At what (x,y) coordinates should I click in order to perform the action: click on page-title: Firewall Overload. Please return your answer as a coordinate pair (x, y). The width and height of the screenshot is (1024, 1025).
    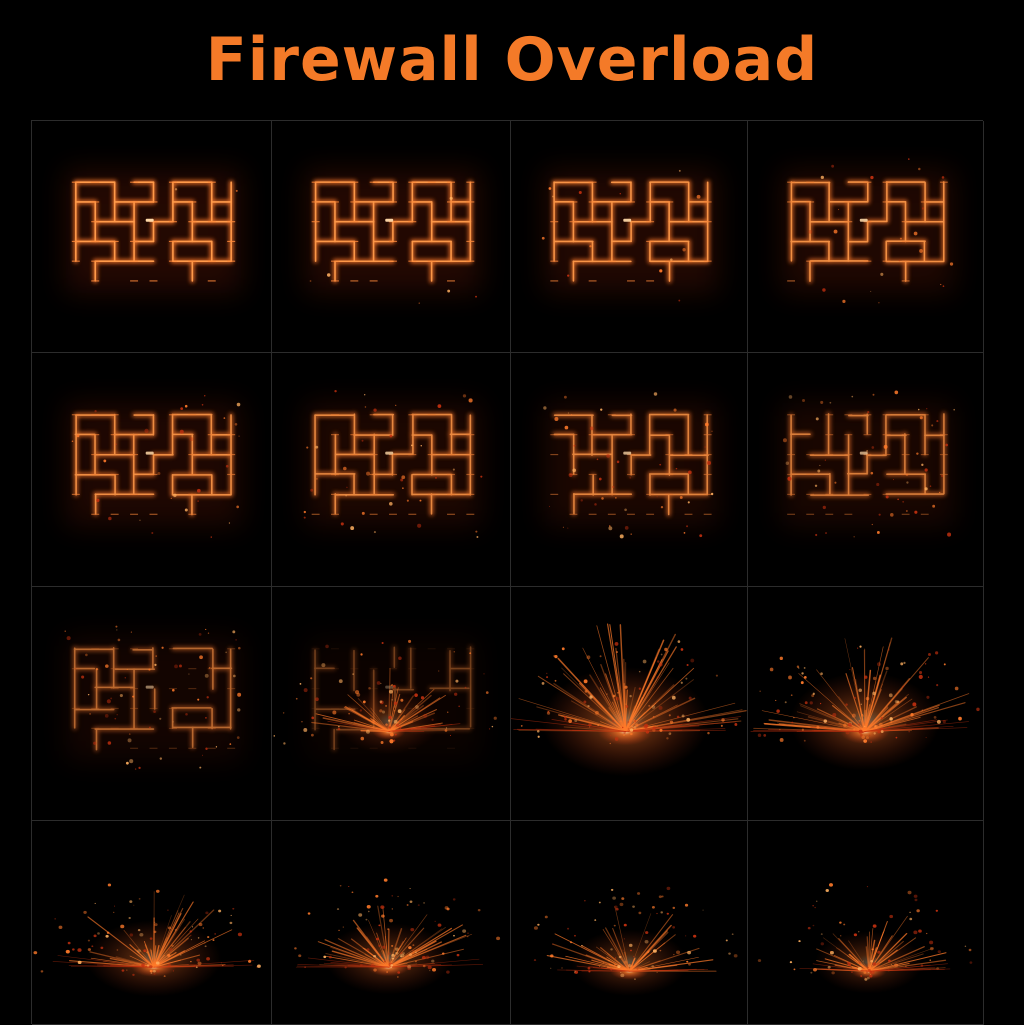
    Looking at the image, I should click on (512, 60).